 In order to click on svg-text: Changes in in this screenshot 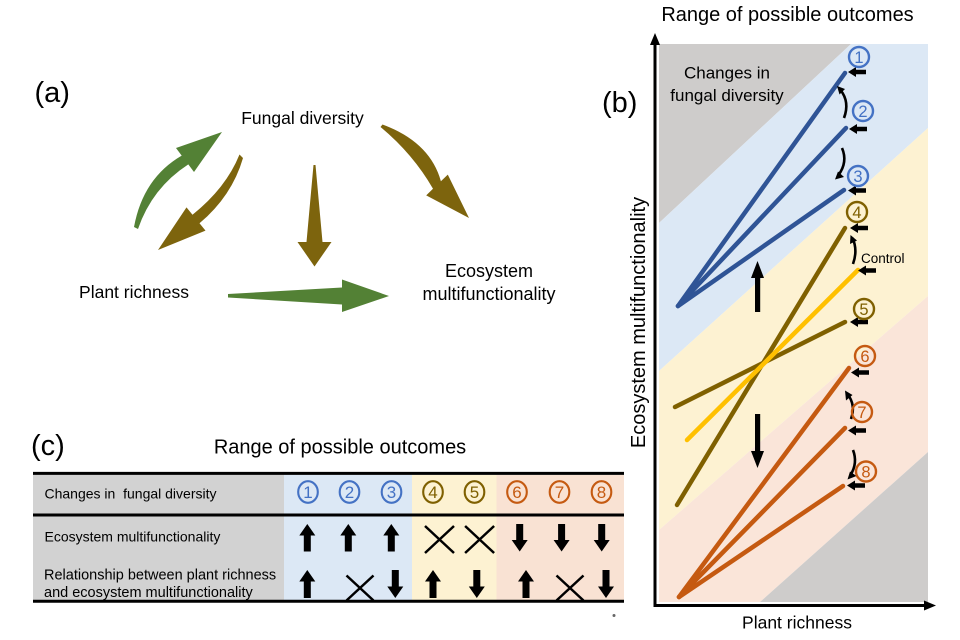, I will do `click(727, 73)`.